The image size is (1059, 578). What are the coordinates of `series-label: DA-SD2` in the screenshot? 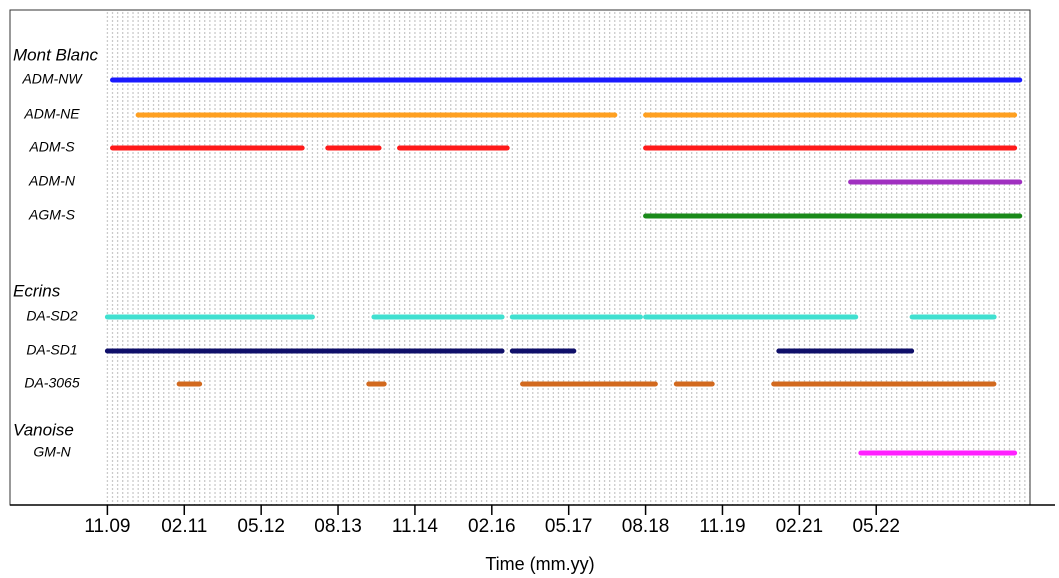 It's located at (52, 316).